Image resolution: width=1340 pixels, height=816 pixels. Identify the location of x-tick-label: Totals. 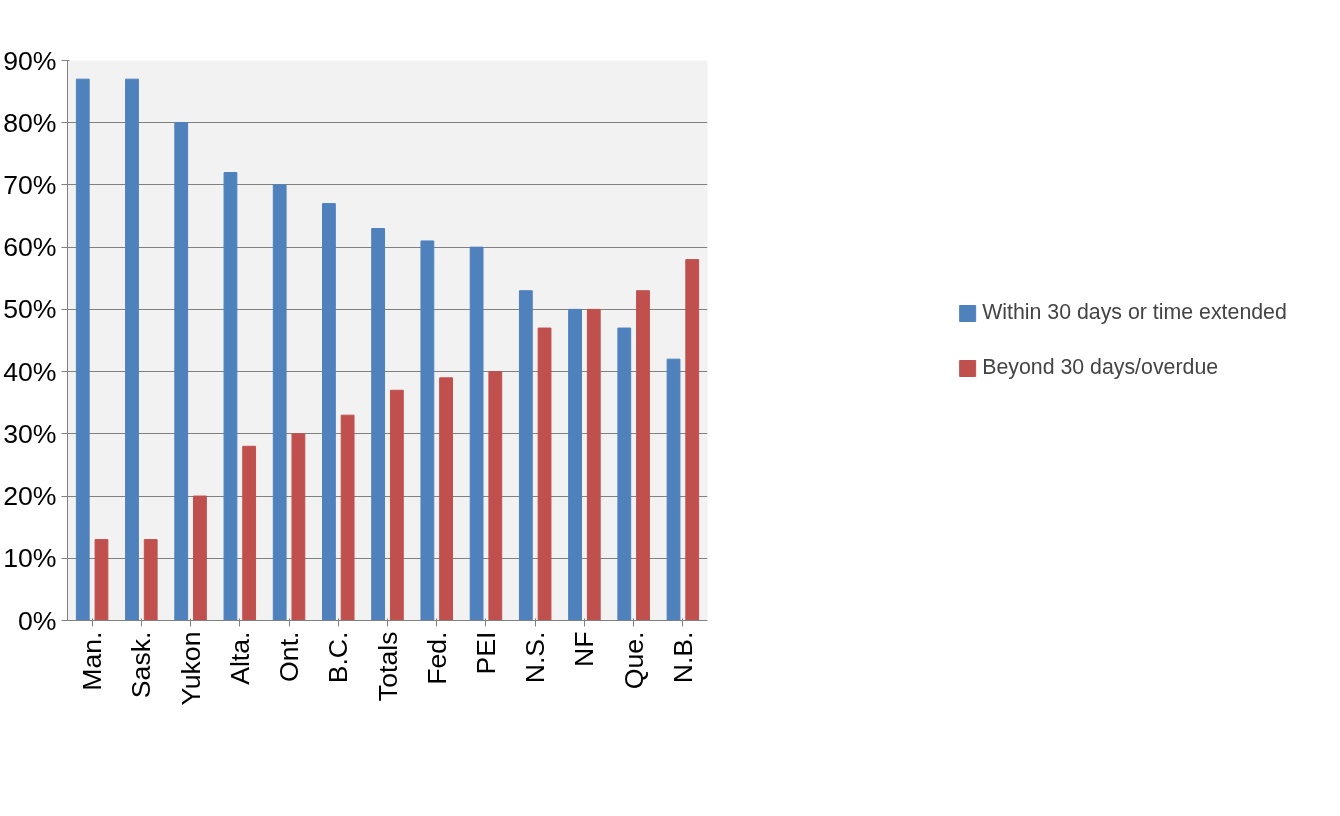
(387, 666).